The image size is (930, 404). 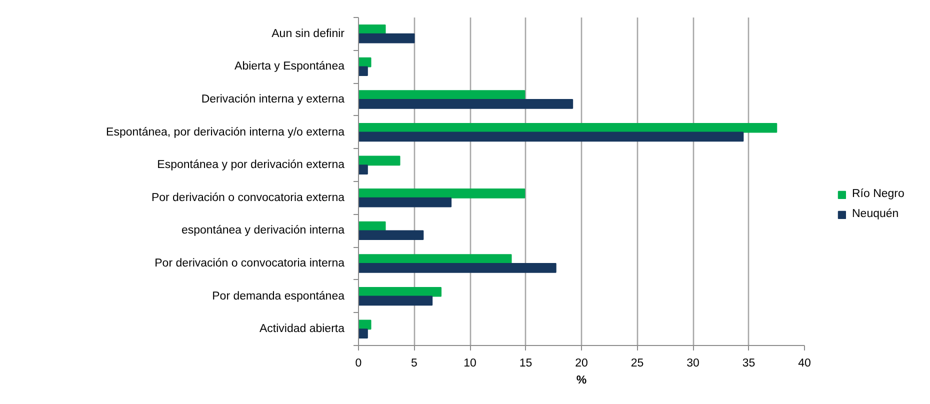 I want to click on x-tick-label: 0, so click(x=358, y=364).